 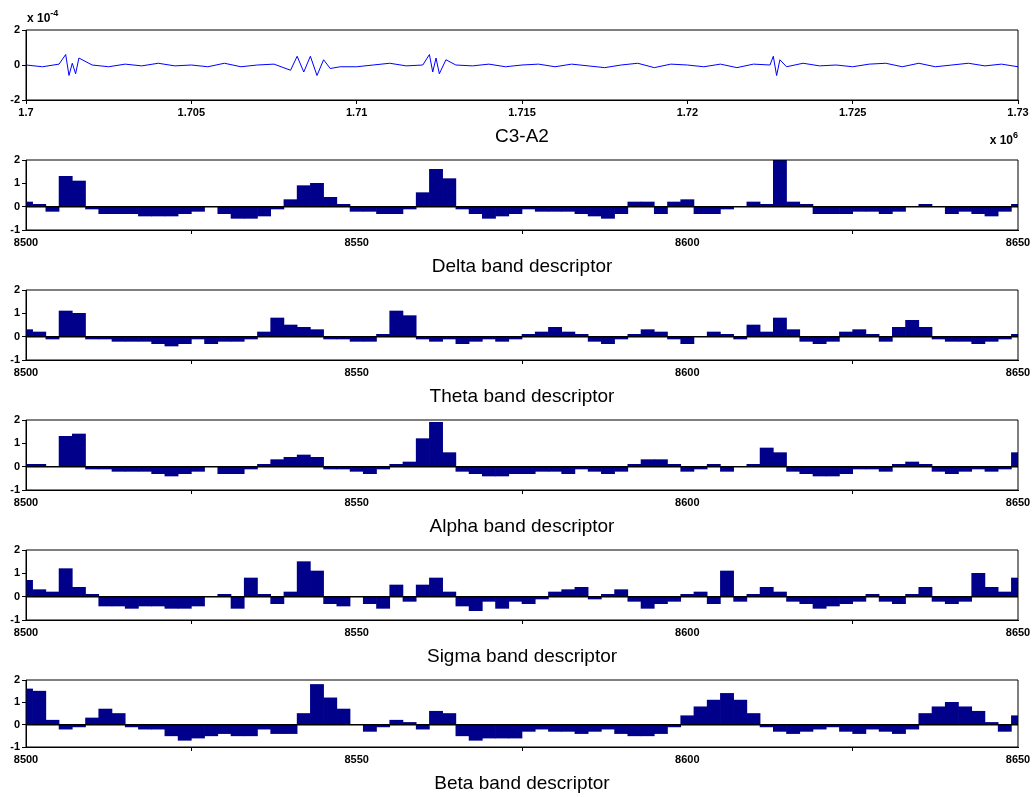 I want to click on x-tick-label: 1.73, so click(x=1018, y=111).